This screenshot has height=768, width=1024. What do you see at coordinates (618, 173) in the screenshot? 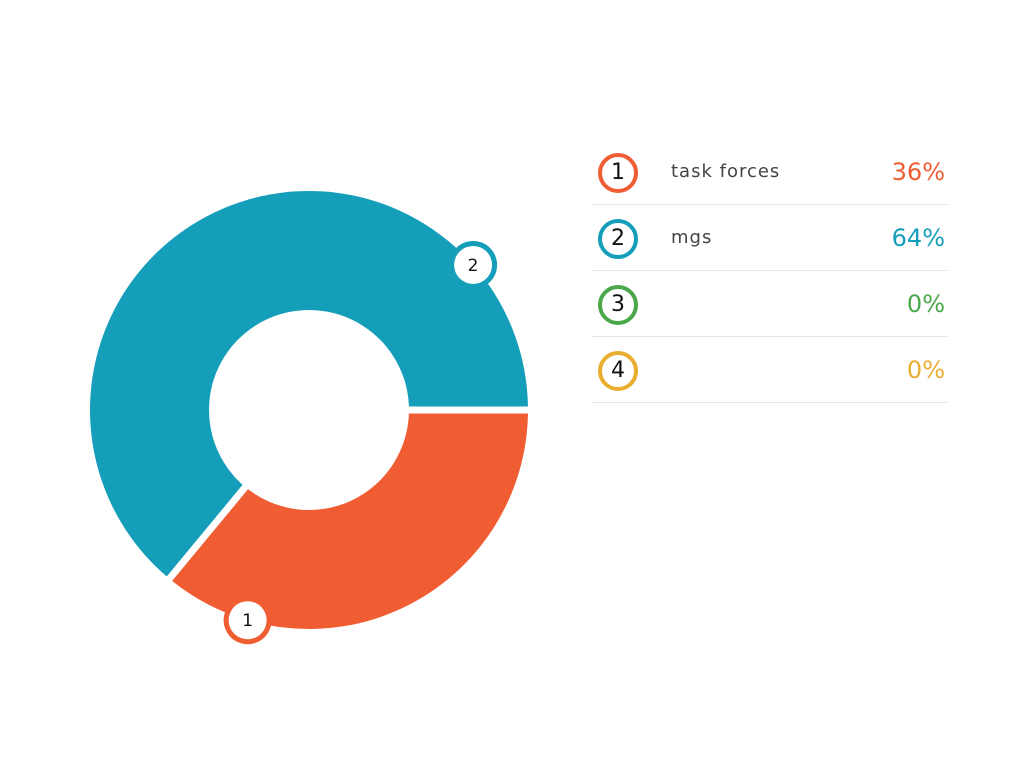
I see `legend-number-badge: 1` at bounding box center [618, 173].